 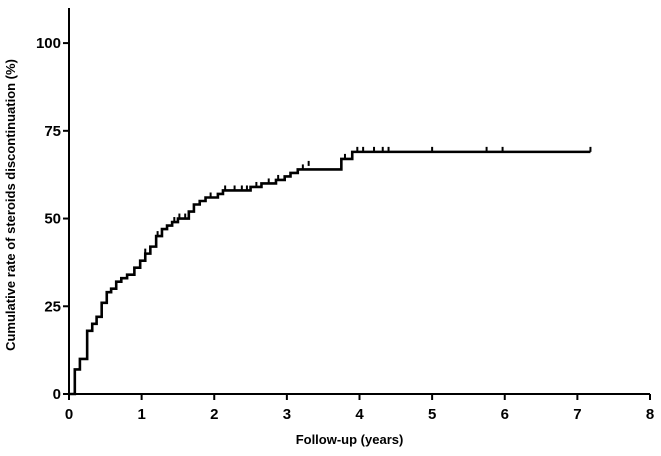 What do you see at coordinates (432, 414) in the screenshot?
I see `x-tick-label: 5` at bounding box center [432, 414].